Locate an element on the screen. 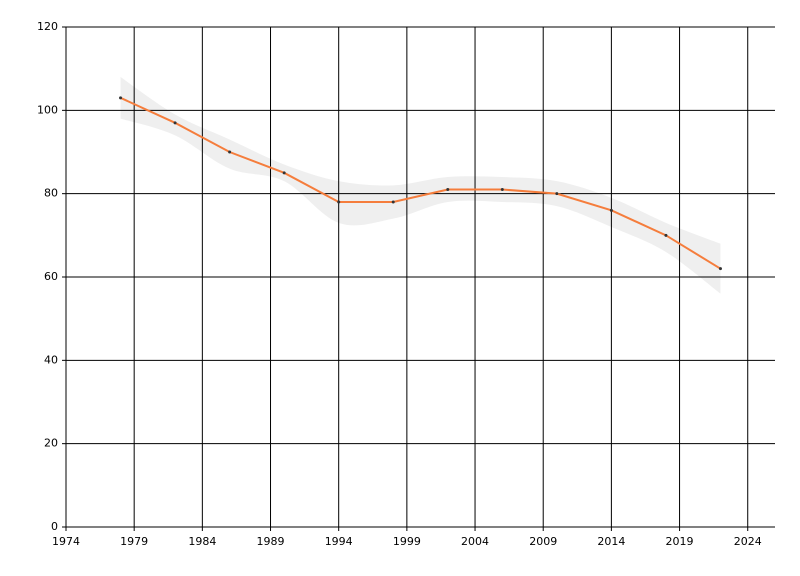  y-tick-label: 60 is located at coordinates (51, 276).